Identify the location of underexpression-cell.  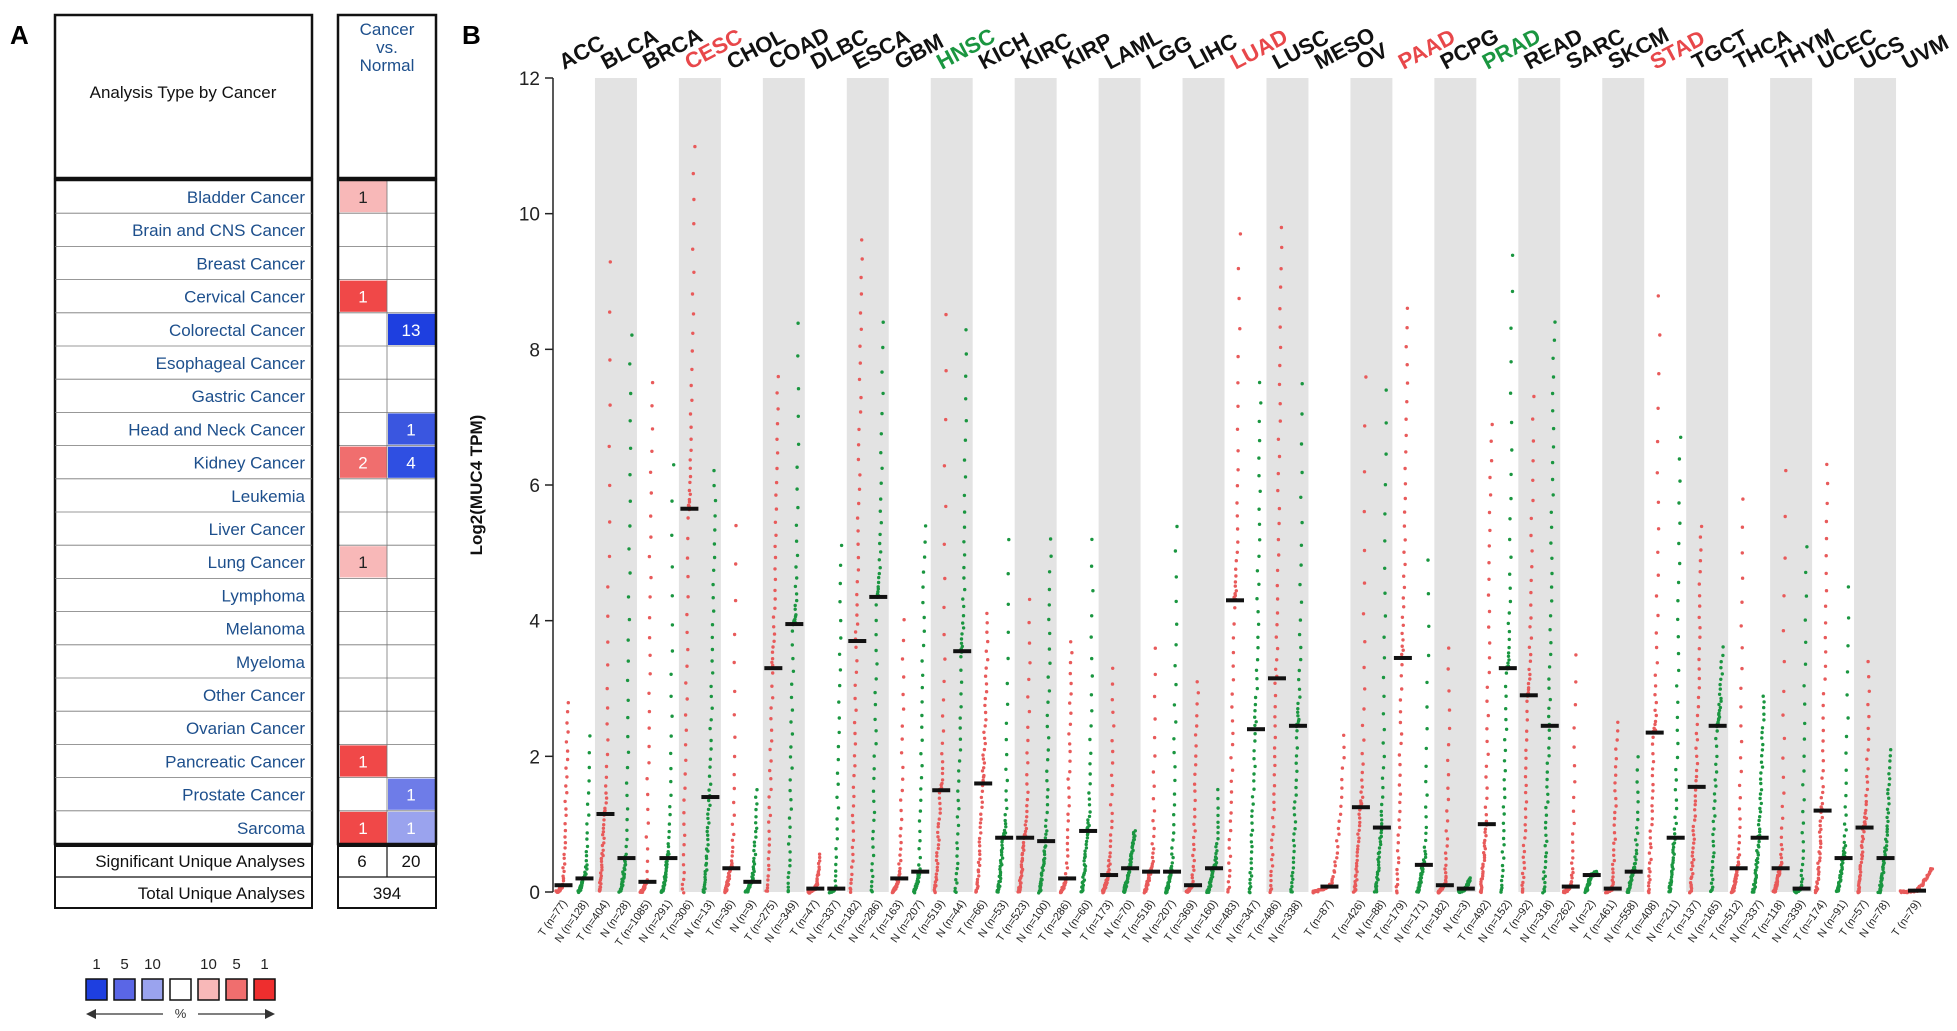
(411, 429).